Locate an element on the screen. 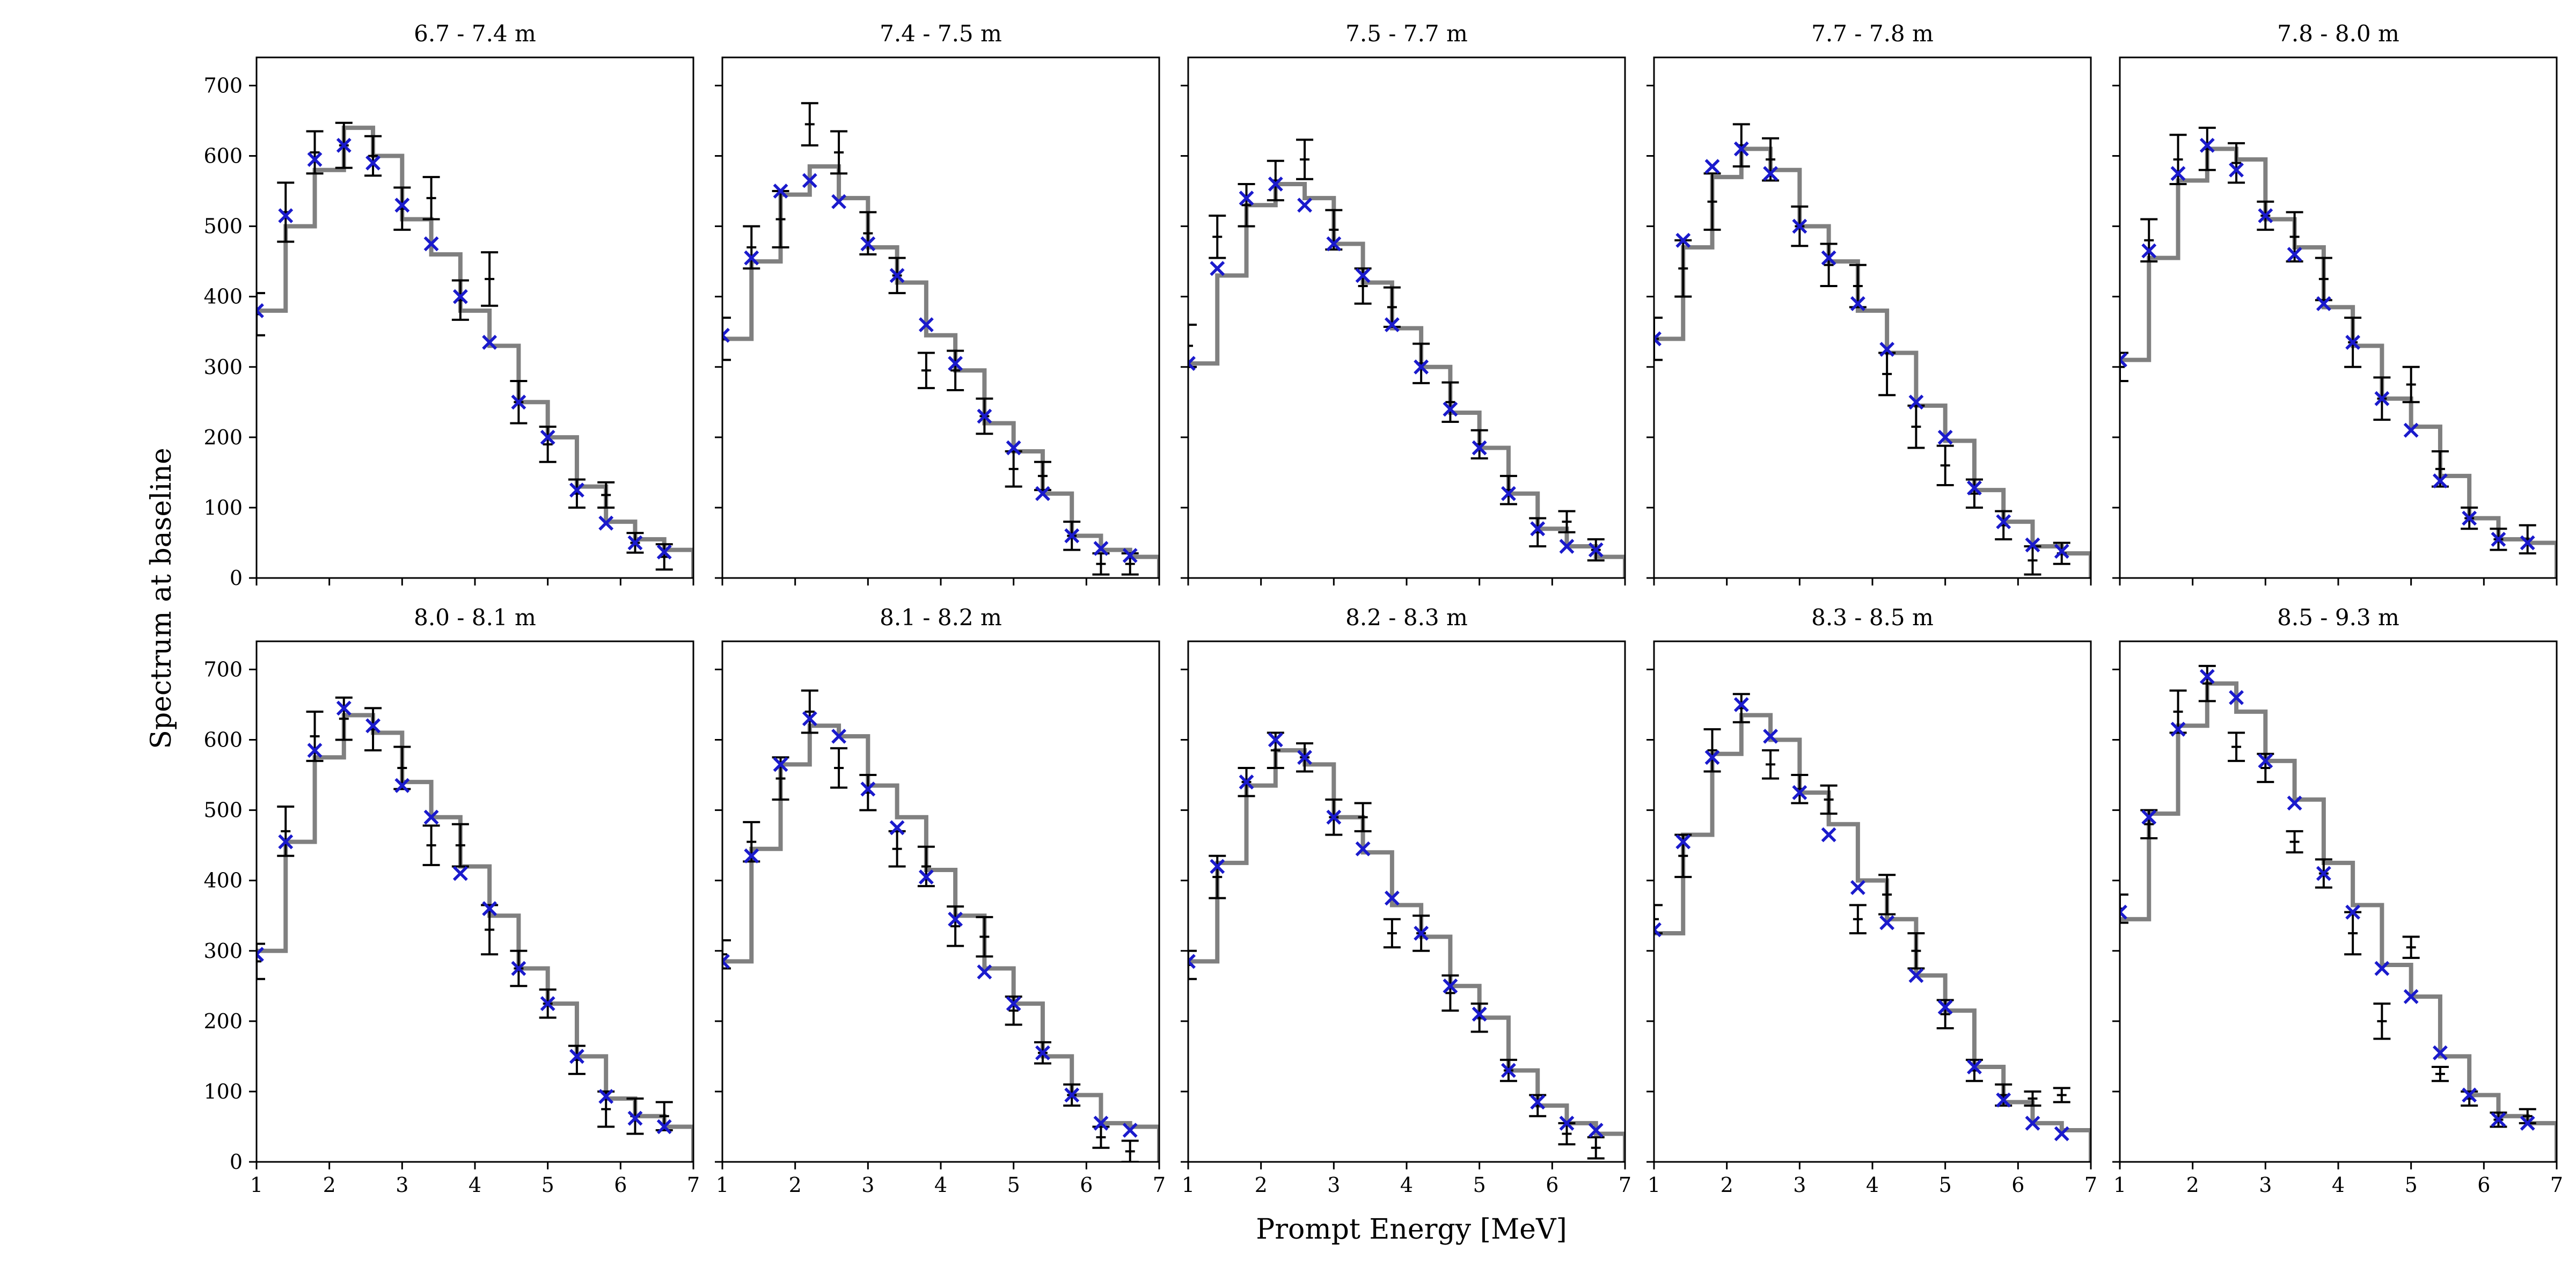 The width and height of the screenshot is (2576, 1288). panel-title: 6.7 - 7.4 m is located at coordinates (475, 33).